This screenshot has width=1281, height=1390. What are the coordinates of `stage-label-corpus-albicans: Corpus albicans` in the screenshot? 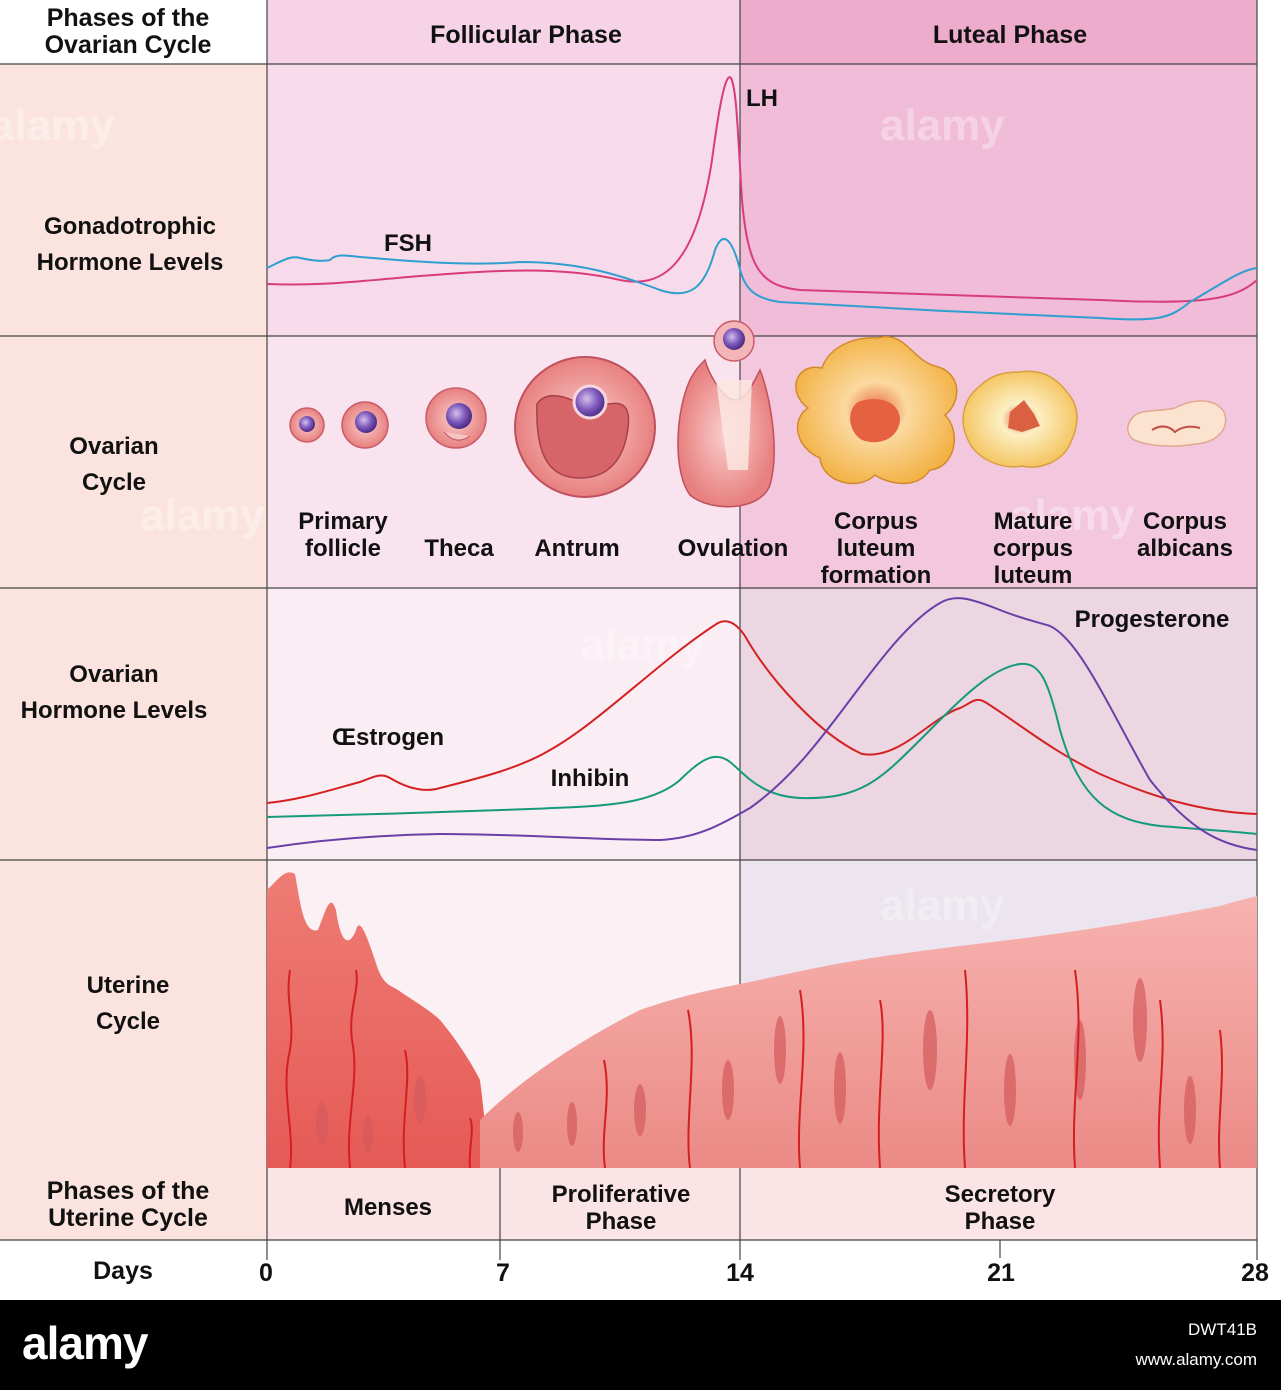 It's located at (1185, 535).